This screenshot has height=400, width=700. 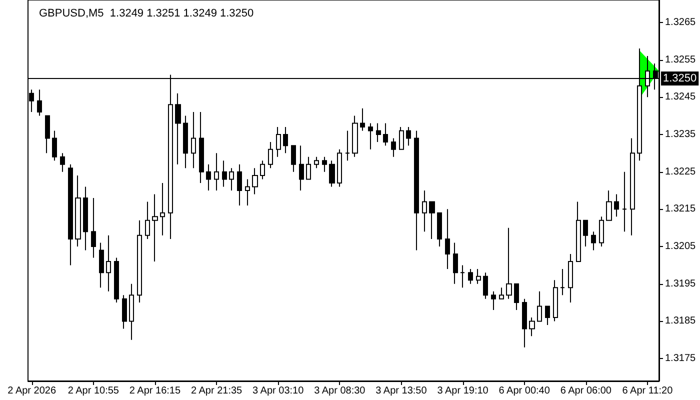 What do you see at coordinates (155, 391) in the screenshot?
I see `x-tick-label: 2 Apr 16:15` at bounding box center [155, 391].